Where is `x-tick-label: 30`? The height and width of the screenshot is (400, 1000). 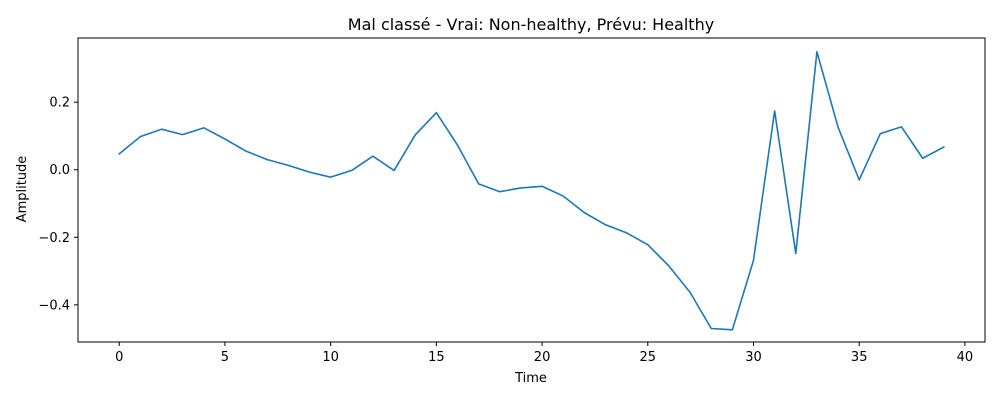
x-tick-label: 30 is located at coordinates (753, 357).